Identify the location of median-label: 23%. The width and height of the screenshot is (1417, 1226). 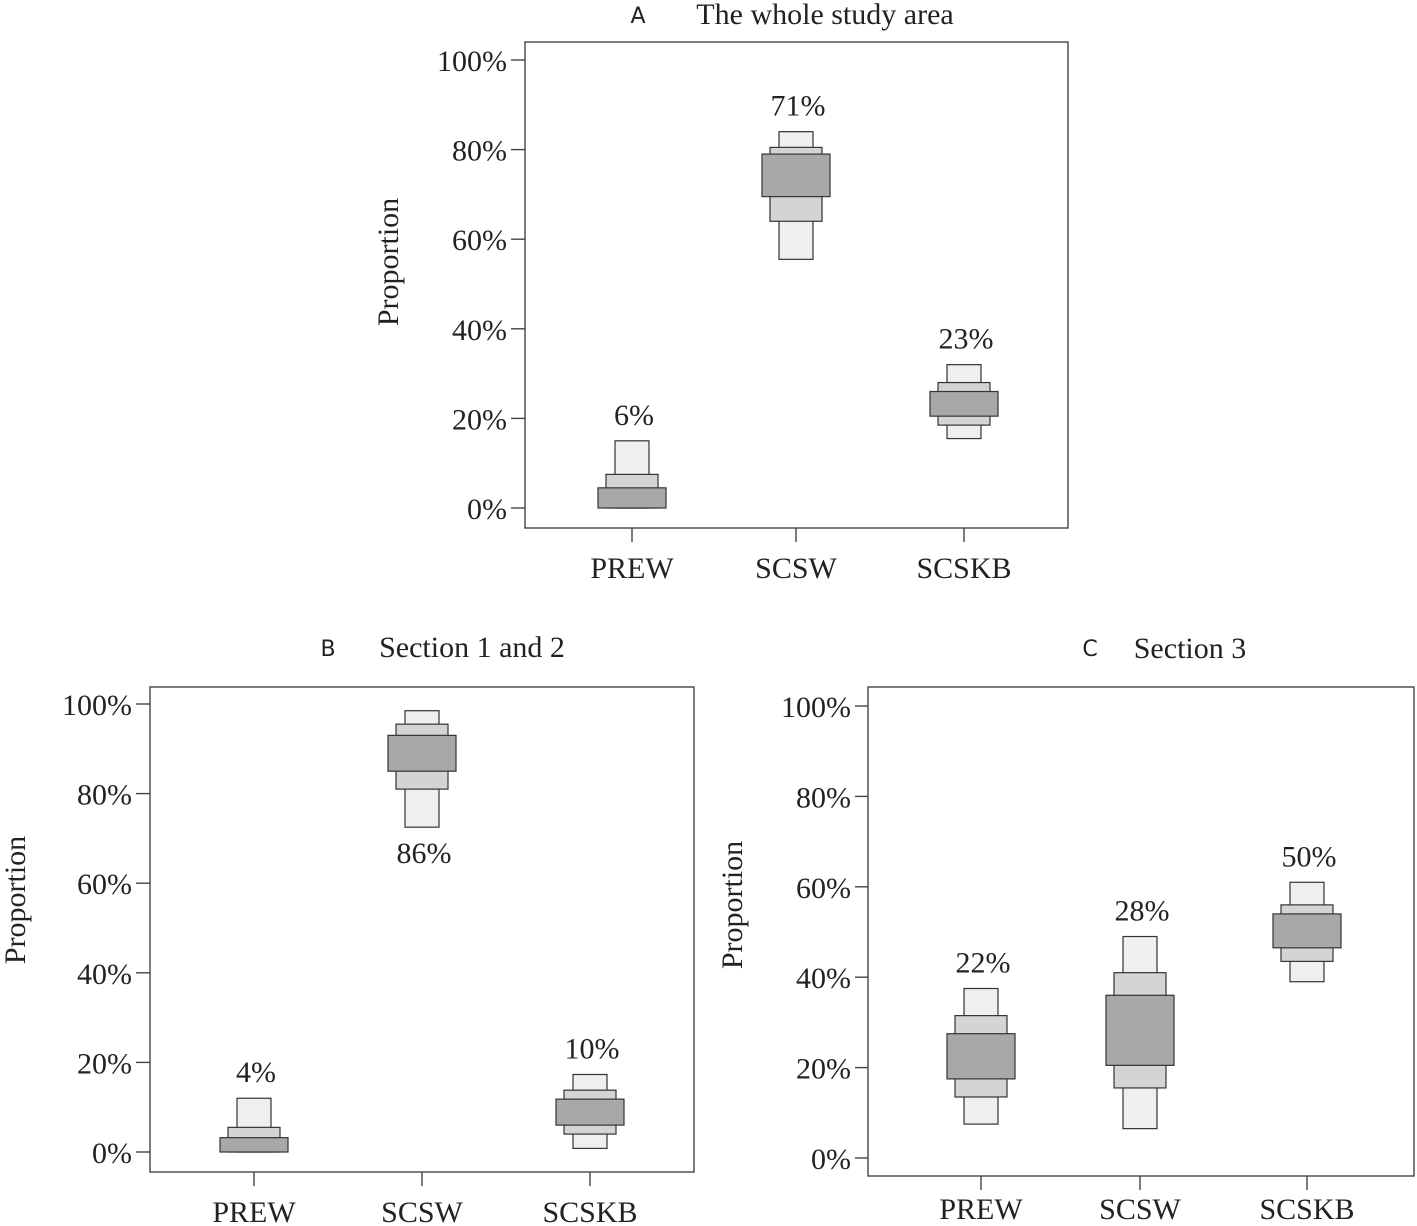
(966, 339).